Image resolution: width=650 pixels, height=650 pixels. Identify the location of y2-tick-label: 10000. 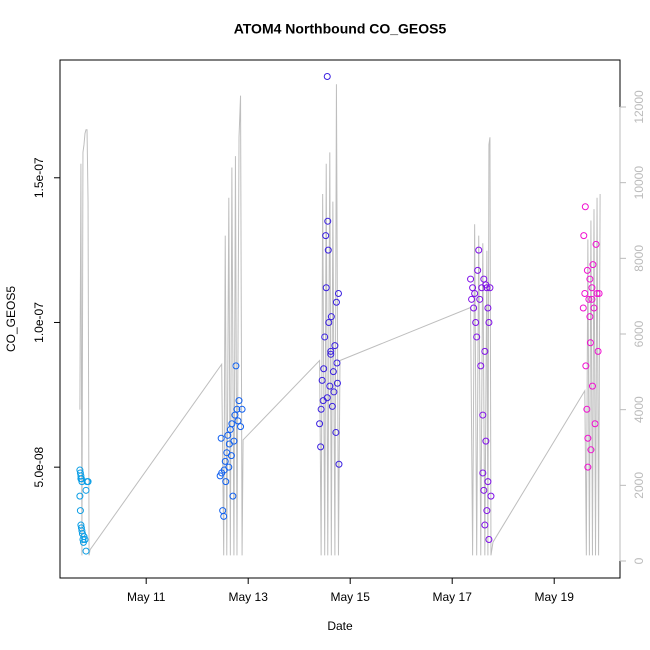
(639, 183).